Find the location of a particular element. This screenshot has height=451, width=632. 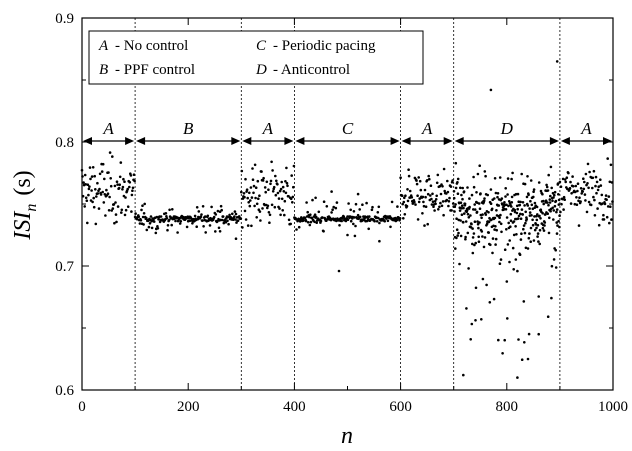

y-tick-label-2: 0.8 is located at coordinates (64, 143).